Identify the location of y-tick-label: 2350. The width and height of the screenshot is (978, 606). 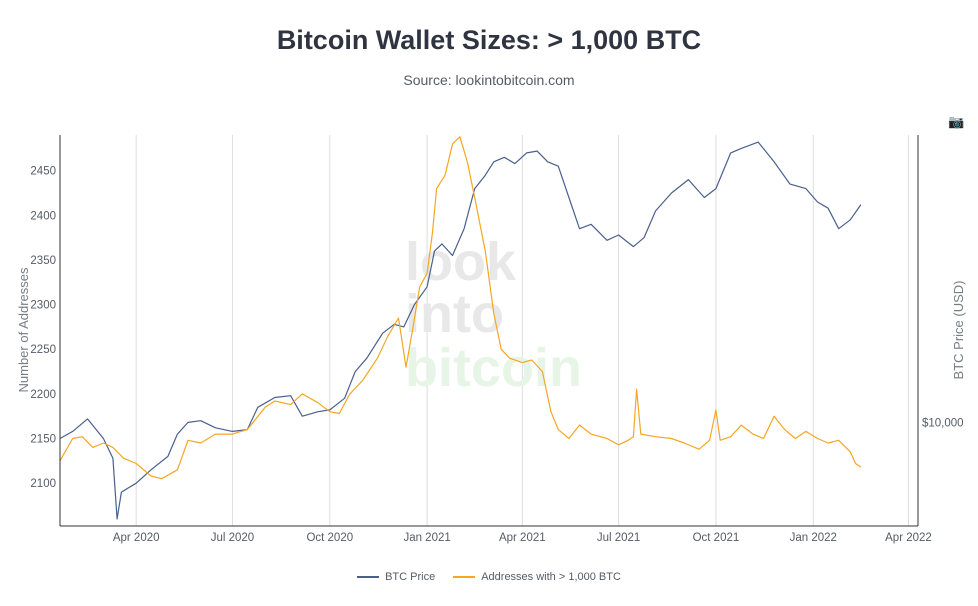
(43, 261).